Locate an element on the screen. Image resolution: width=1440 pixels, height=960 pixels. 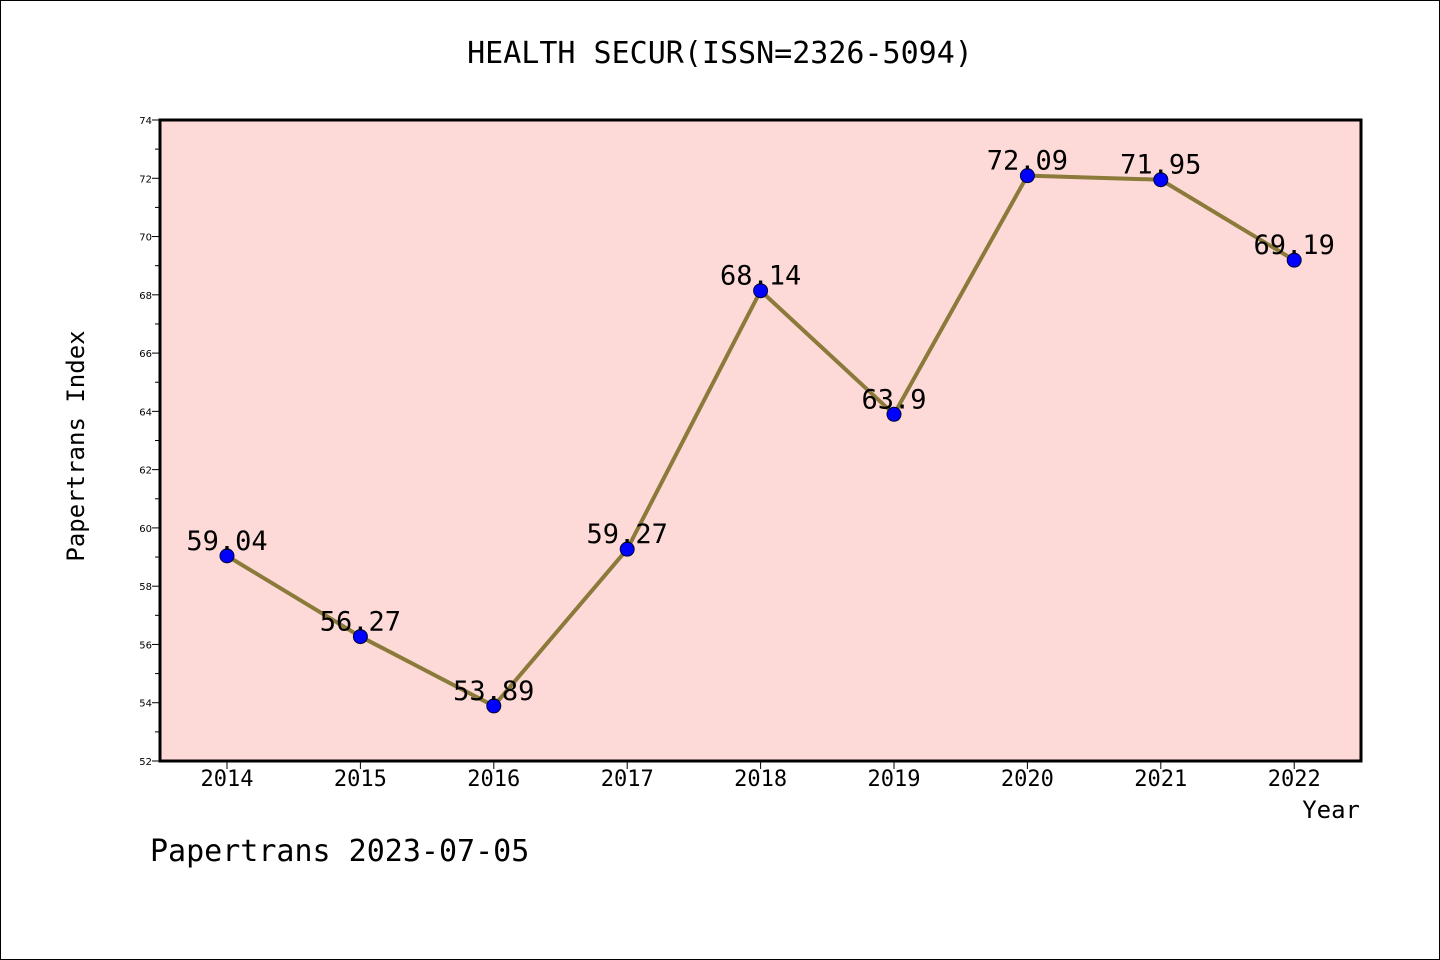
y-tick-label: 68 is located at coordinates (145, 296).